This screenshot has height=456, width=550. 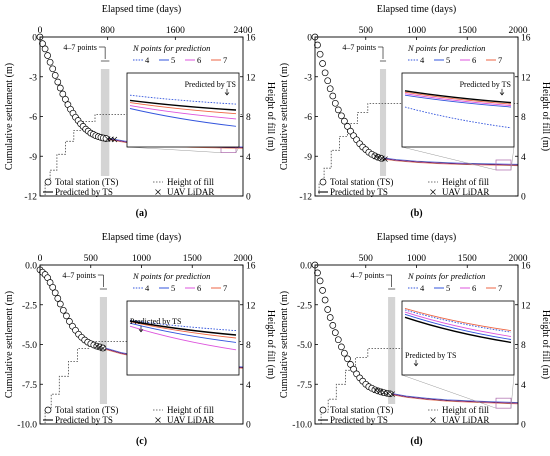 I want to click on inset-legend-value: 7, so click(x=500, y=60).